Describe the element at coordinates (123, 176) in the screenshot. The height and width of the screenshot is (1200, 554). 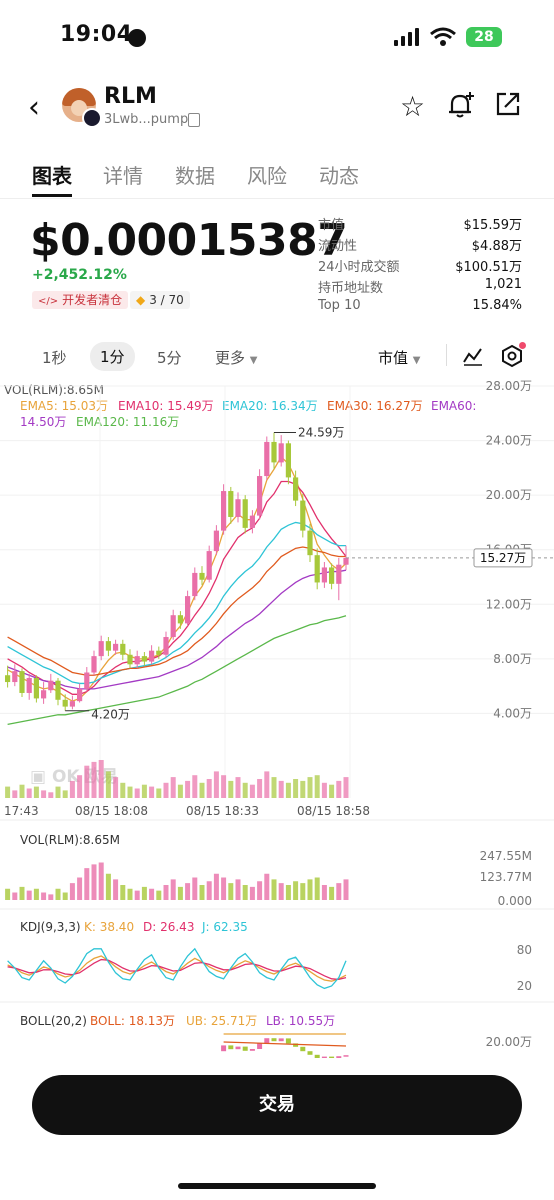
I see `tab-details: 详情` at that location.